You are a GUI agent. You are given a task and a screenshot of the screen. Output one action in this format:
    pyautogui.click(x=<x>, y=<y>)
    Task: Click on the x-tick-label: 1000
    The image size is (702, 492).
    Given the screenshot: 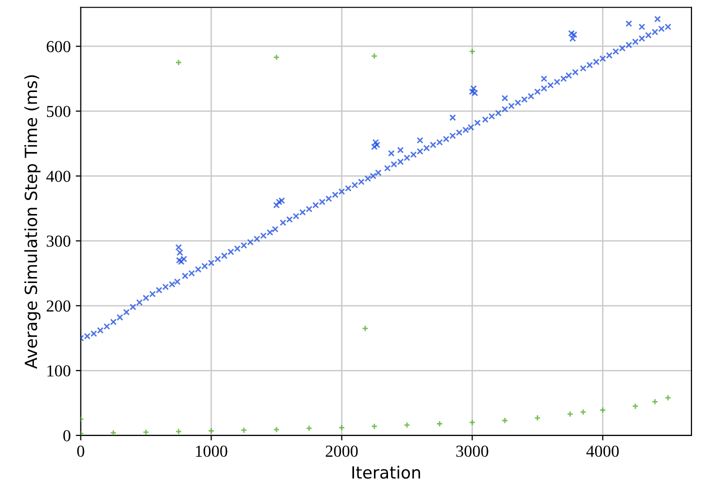 What is the action you would take?
    pyautogui.click(x=212, y=451)
    